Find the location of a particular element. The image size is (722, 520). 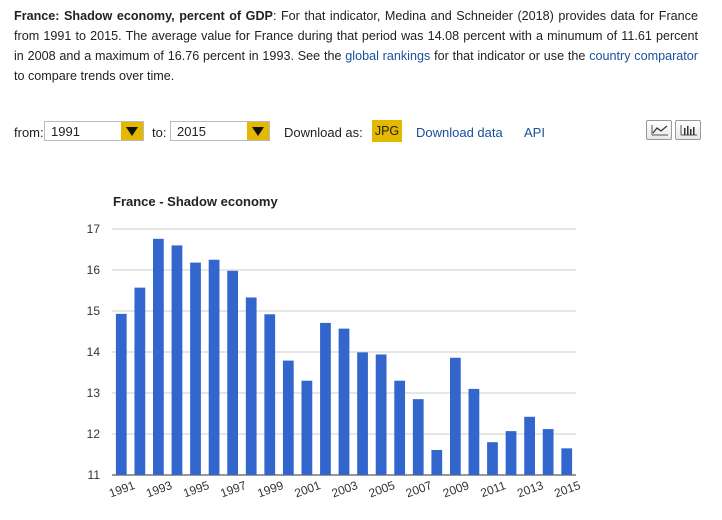

bar-2001 is located at coordinates (307, 427).